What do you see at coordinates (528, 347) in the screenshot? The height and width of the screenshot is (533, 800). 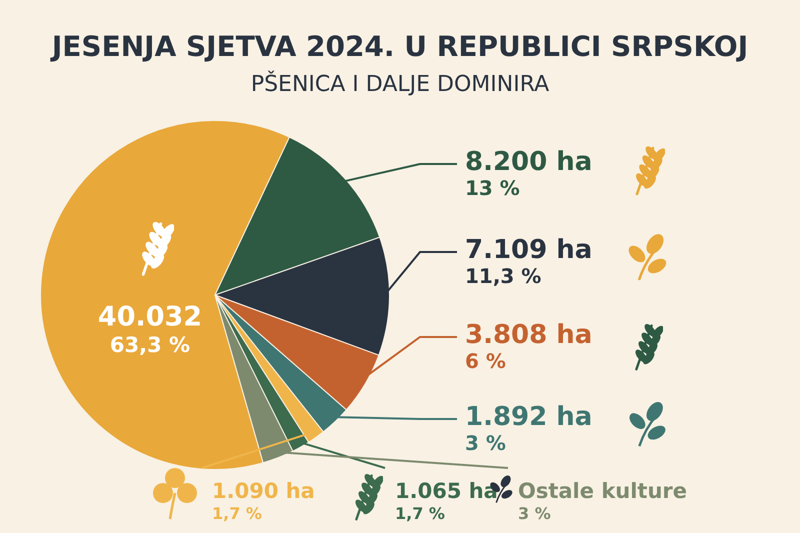 I see `data-label: 3.808 ha 6 %` at bounding box center [528, 347].